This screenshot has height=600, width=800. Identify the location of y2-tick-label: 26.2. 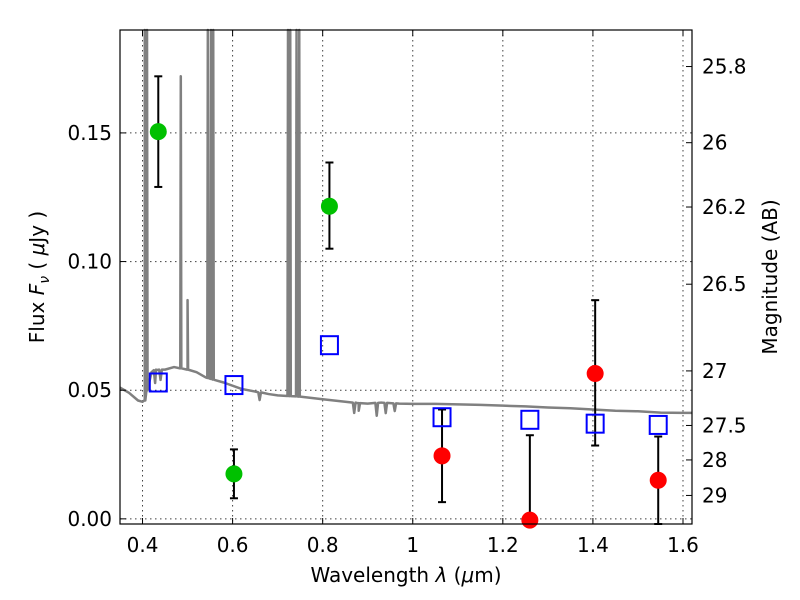
(724, 207).